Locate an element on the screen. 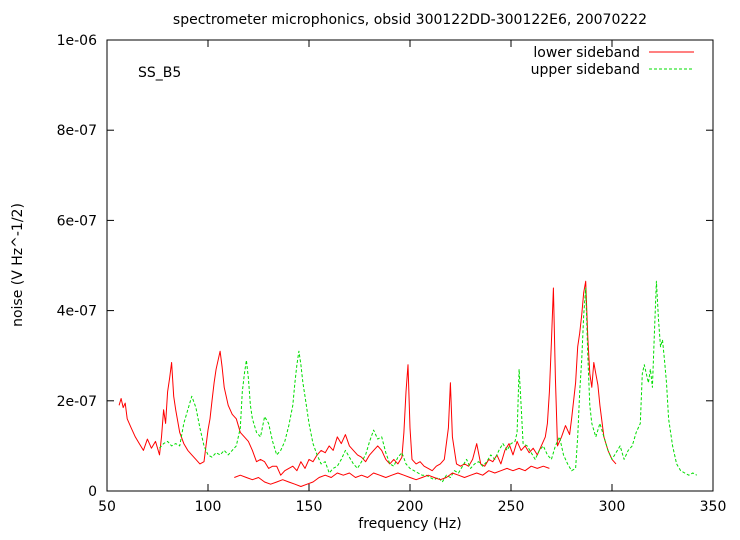 The image size is (740, 540). y-tick-label: 2e-07 is located at coordinates (77, 402).